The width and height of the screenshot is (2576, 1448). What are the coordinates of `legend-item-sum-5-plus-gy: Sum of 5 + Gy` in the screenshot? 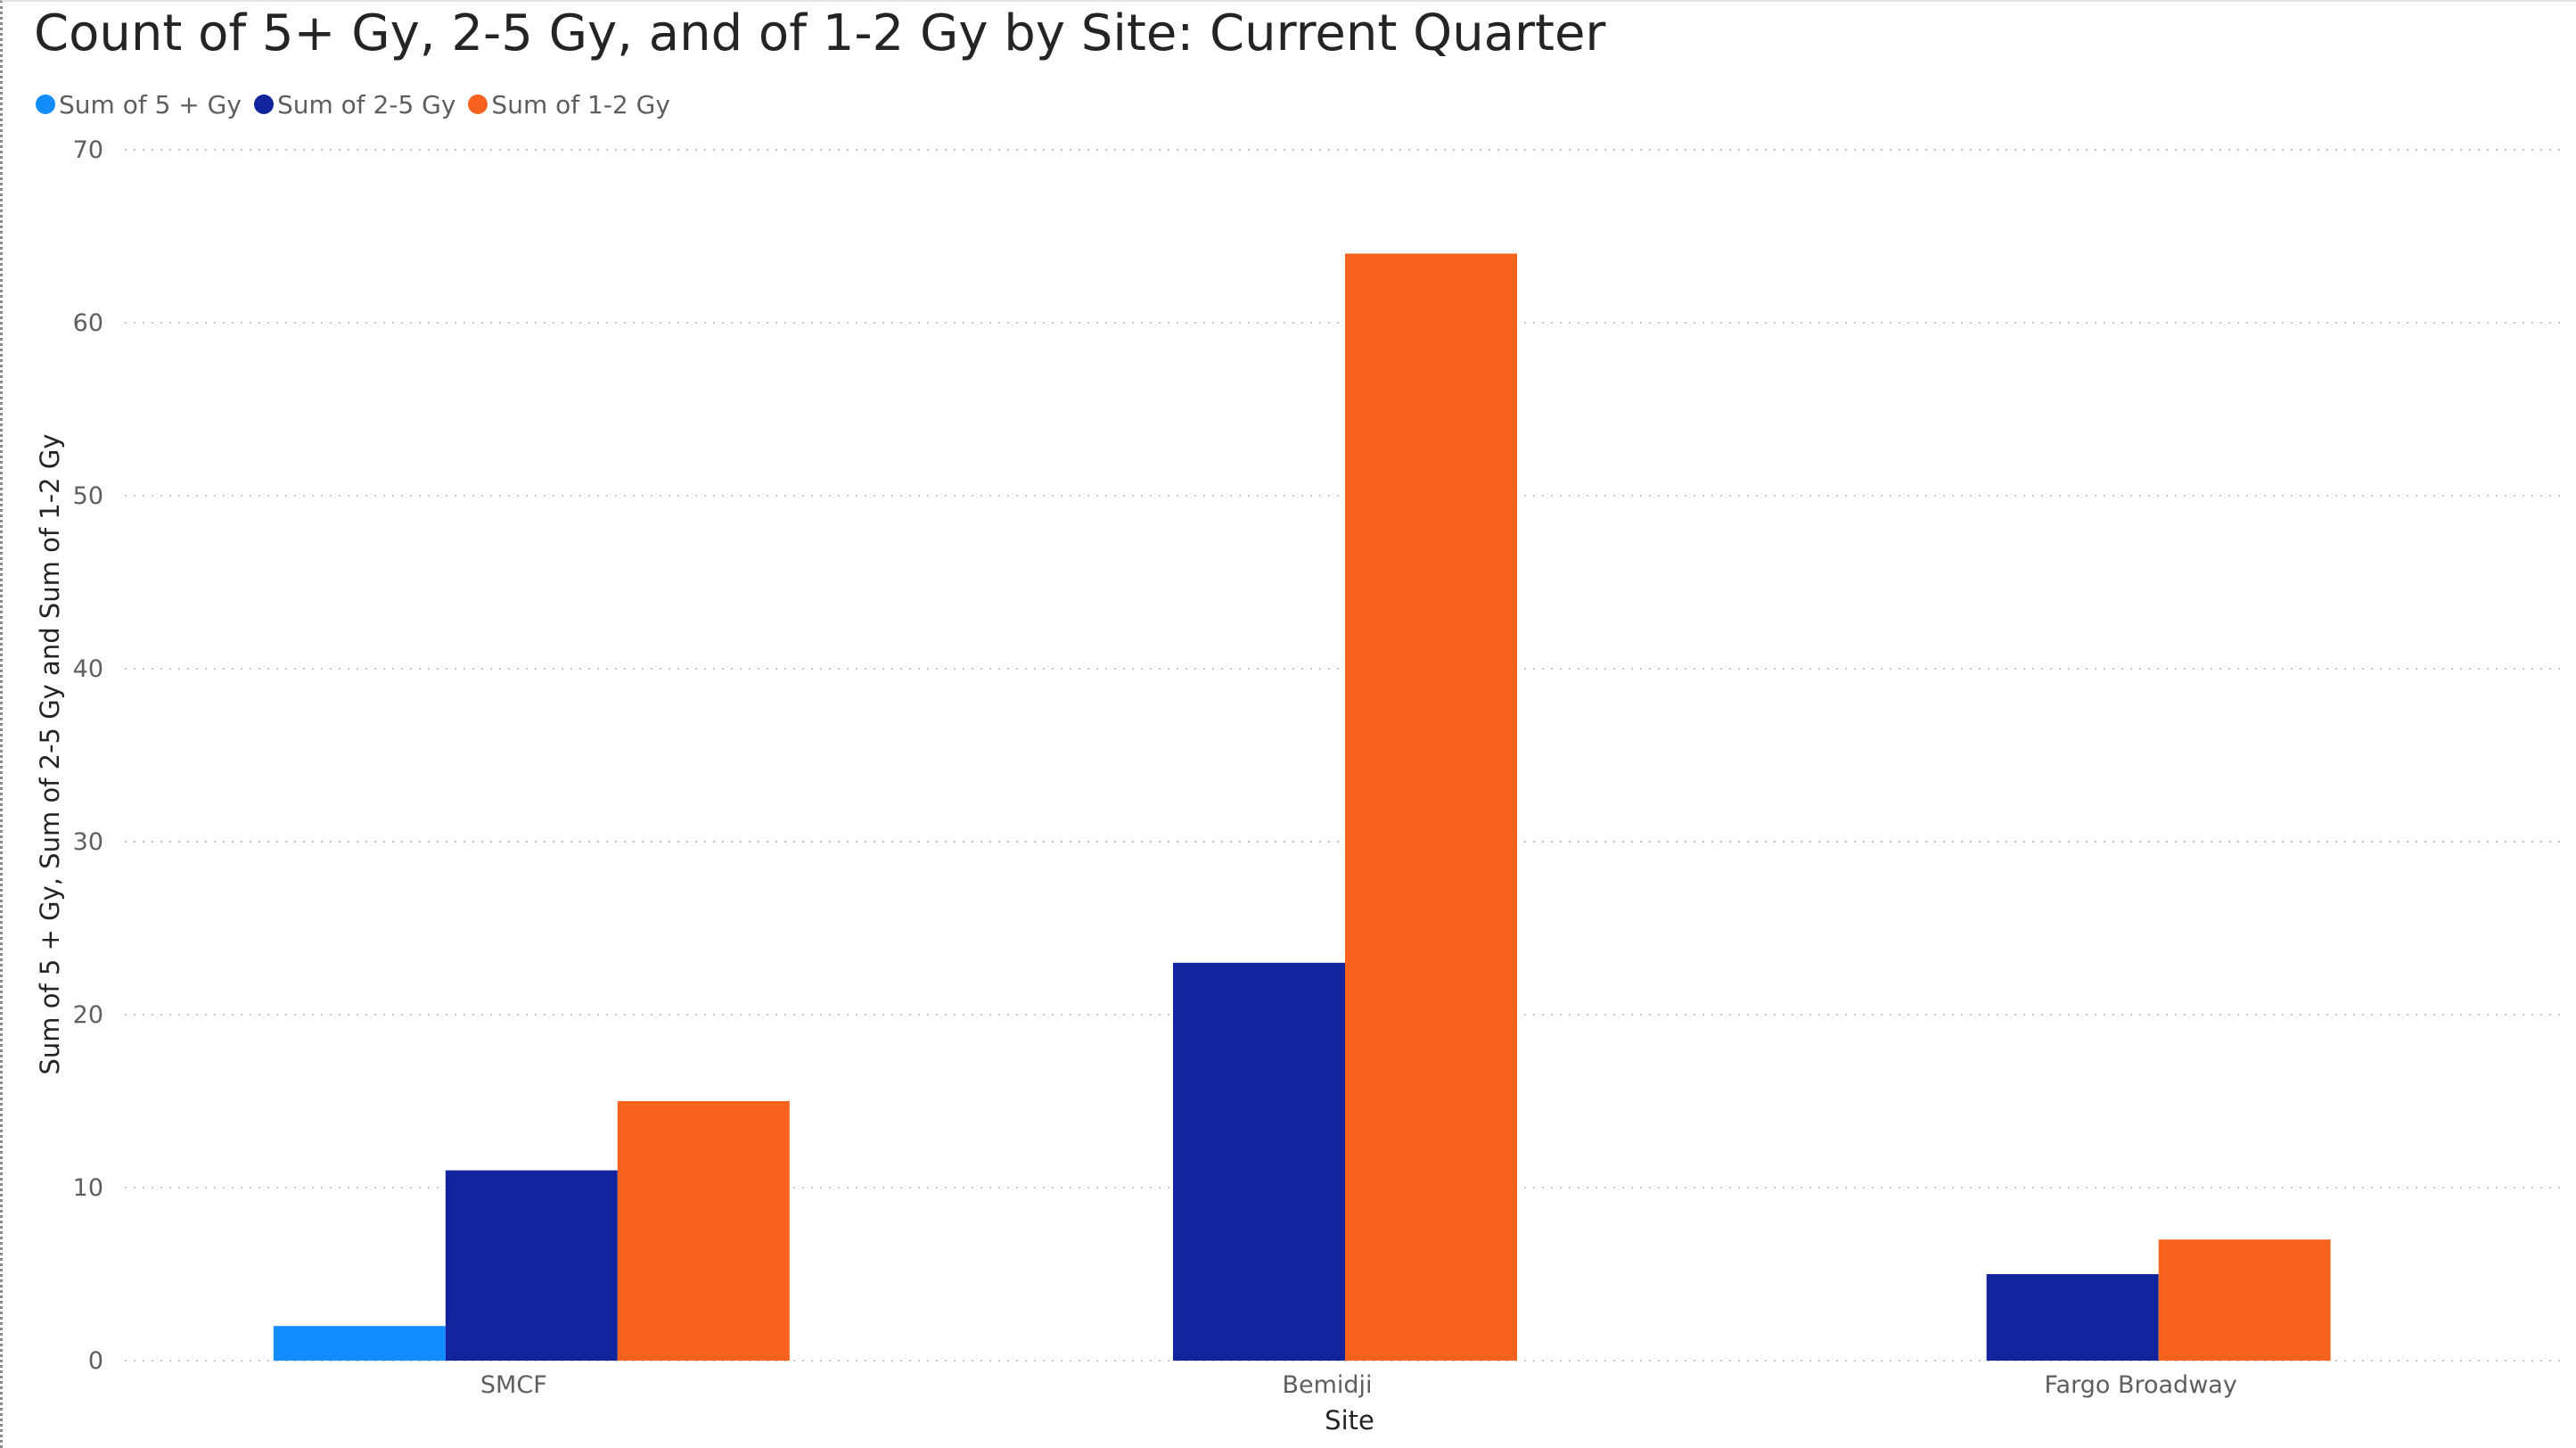 It's located at (139, 104).